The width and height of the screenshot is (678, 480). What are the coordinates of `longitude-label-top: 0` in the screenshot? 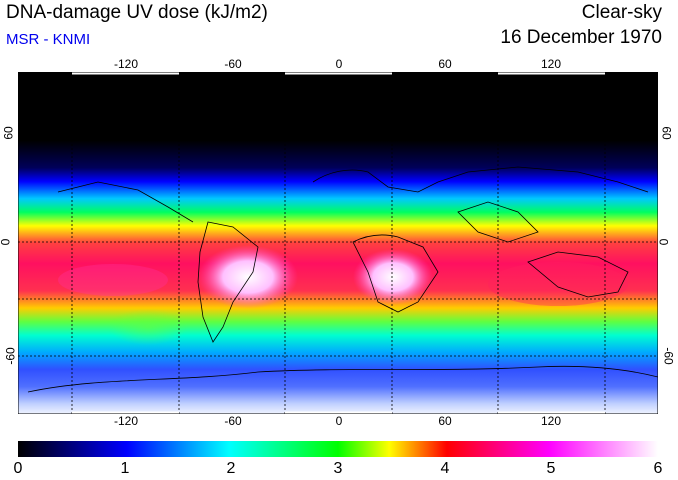 It's located at (339, 64).